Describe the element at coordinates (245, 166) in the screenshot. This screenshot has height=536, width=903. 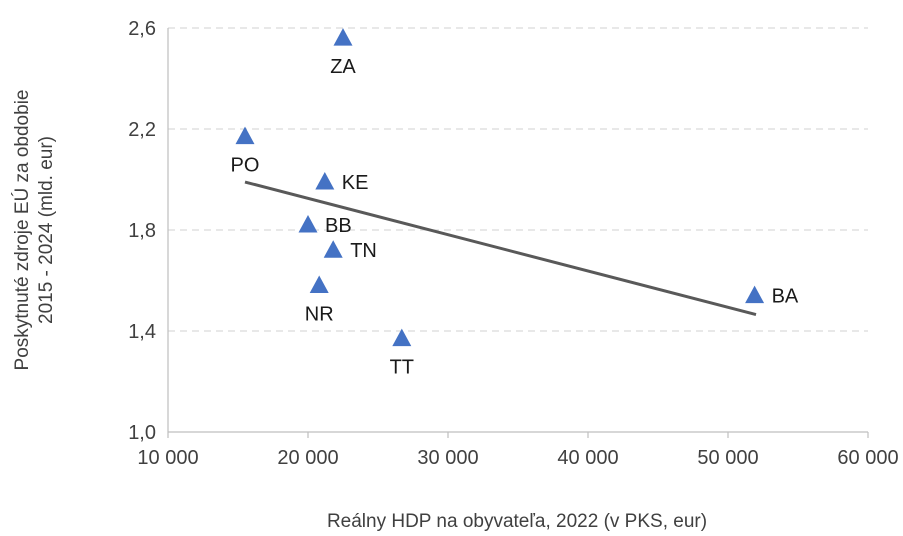
I see `point-label-po: PO` at that location.